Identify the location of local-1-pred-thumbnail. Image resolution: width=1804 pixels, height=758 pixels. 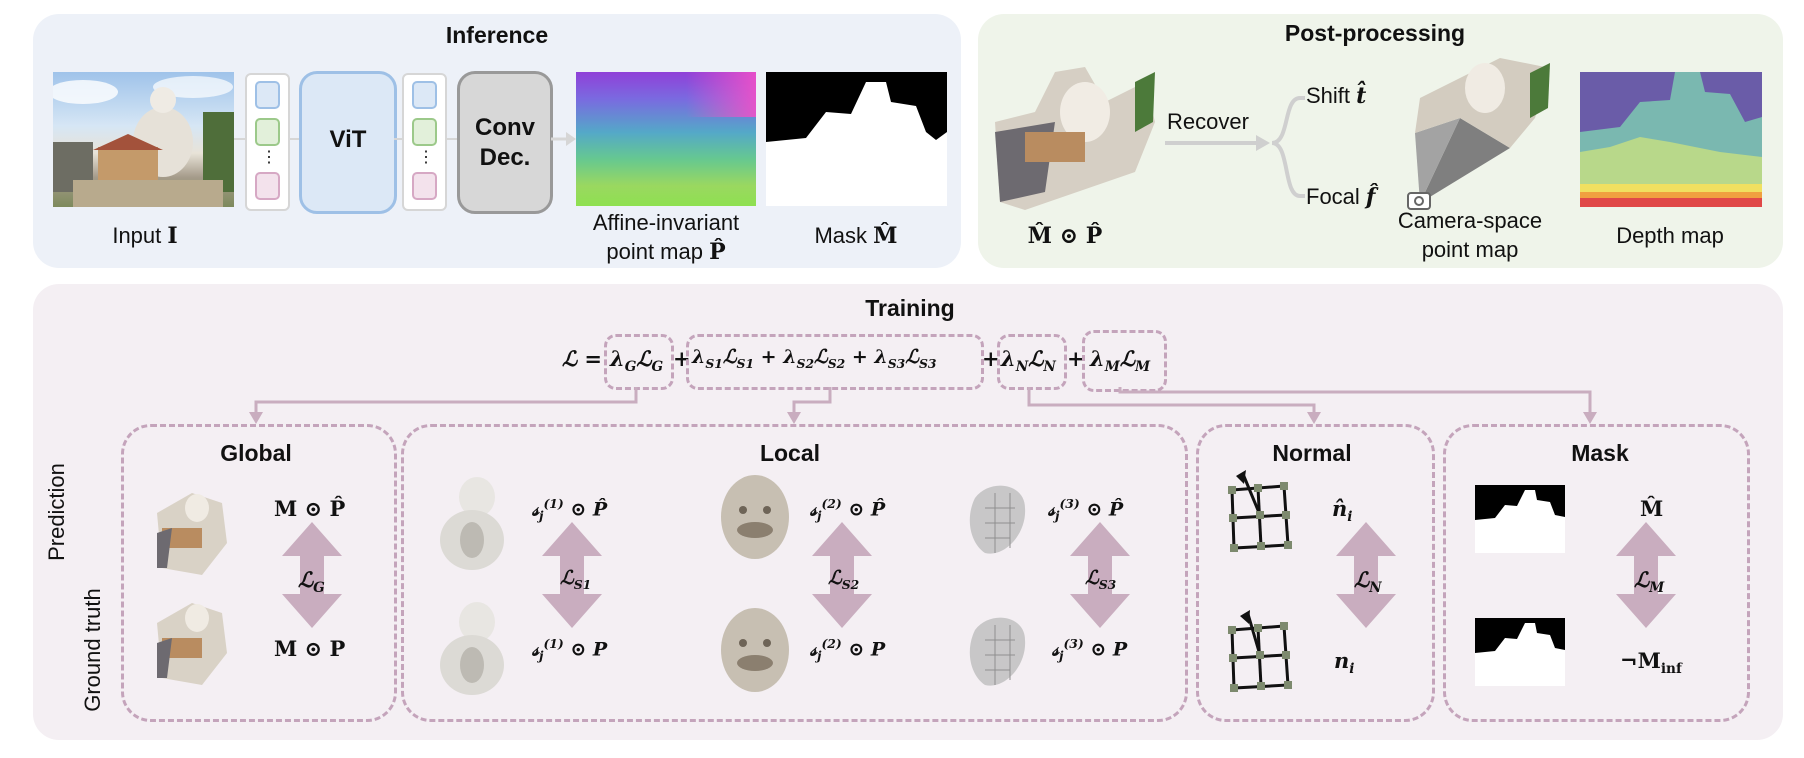
(472, 525).